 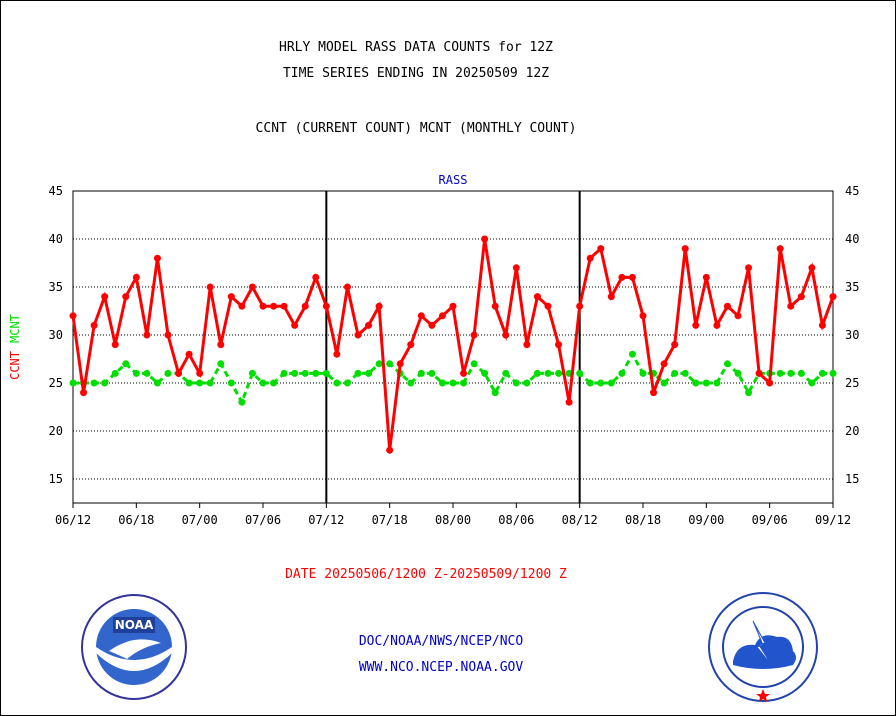 What do you see at coordinates (56, 287) in the screenshot?
I see `y-tick-label-left: 35` at bounding box center [56, 287].